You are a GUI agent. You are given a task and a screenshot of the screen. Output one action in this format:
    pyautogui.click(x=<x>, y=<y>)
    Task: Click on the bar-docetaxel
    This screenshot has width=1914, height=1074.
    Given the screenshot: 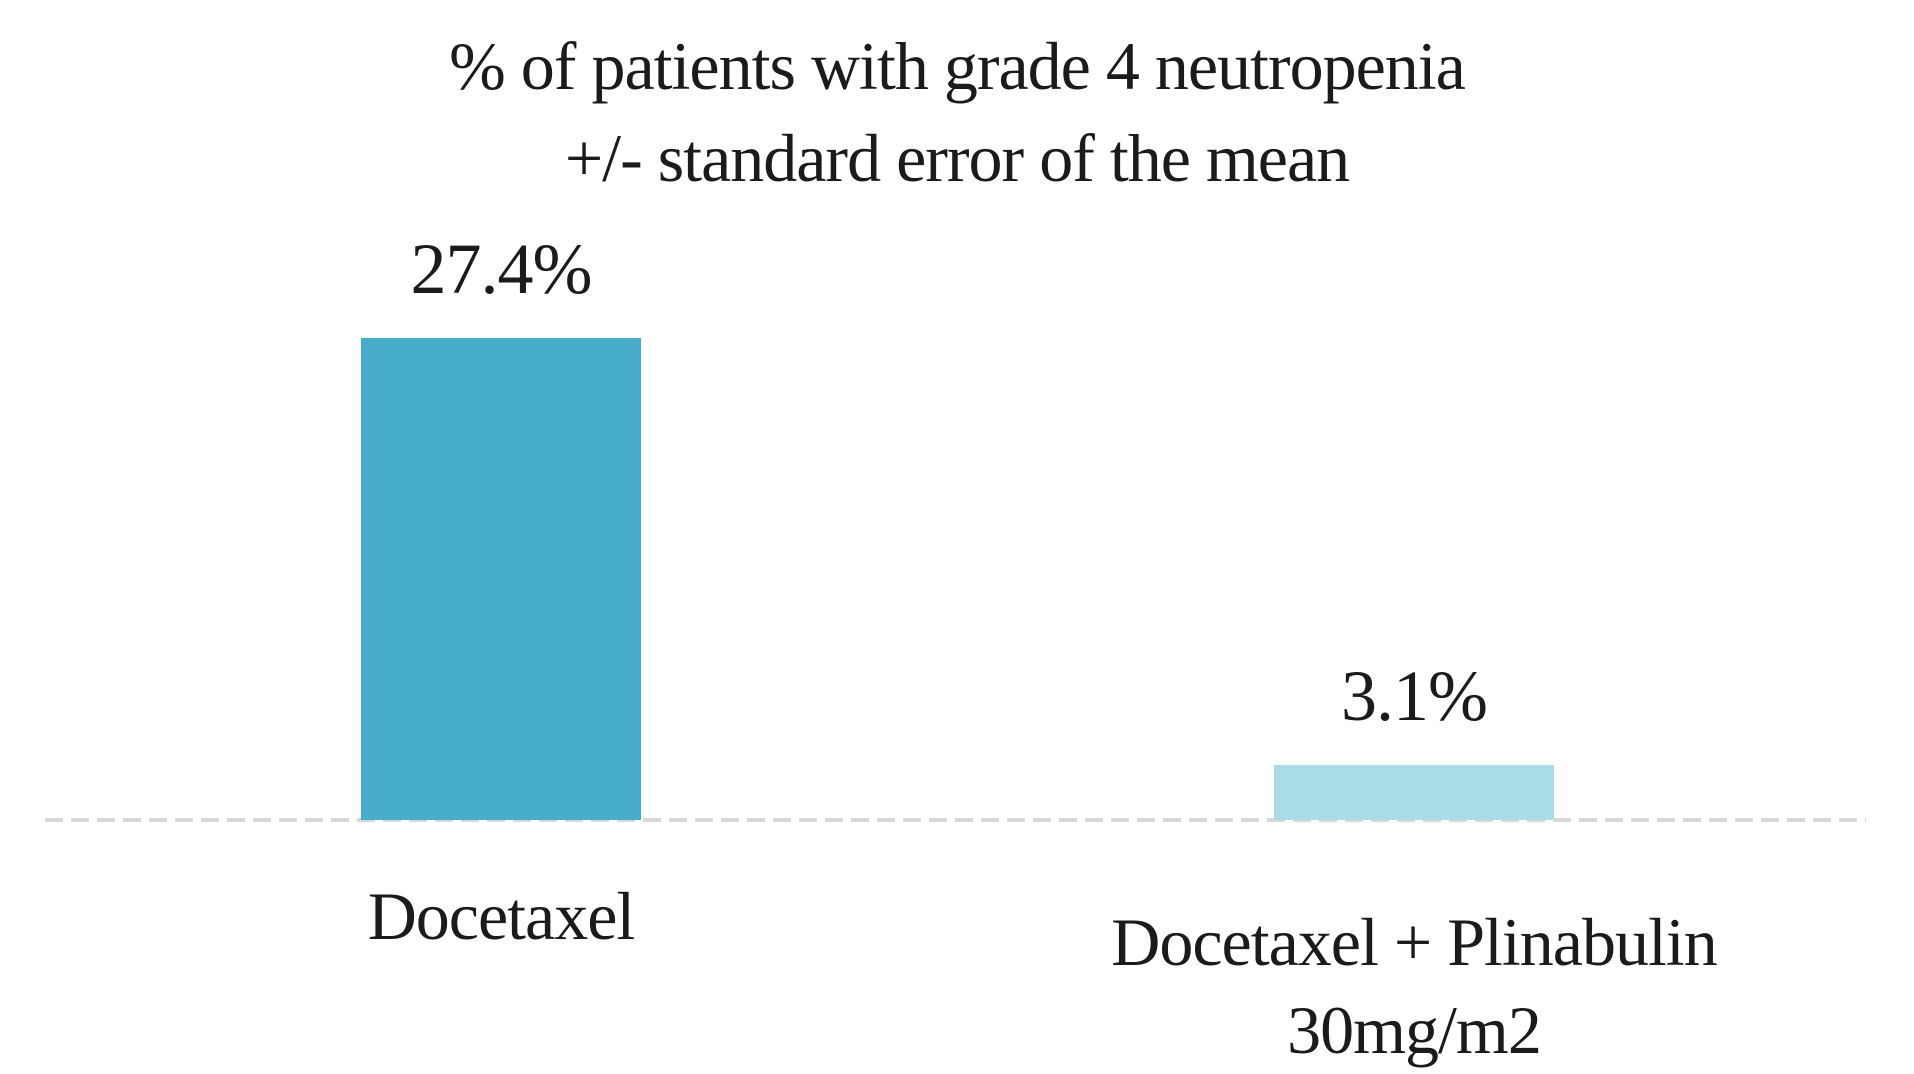 What is the action you would take?
    pyautogui.click(x=501, y=579)
    